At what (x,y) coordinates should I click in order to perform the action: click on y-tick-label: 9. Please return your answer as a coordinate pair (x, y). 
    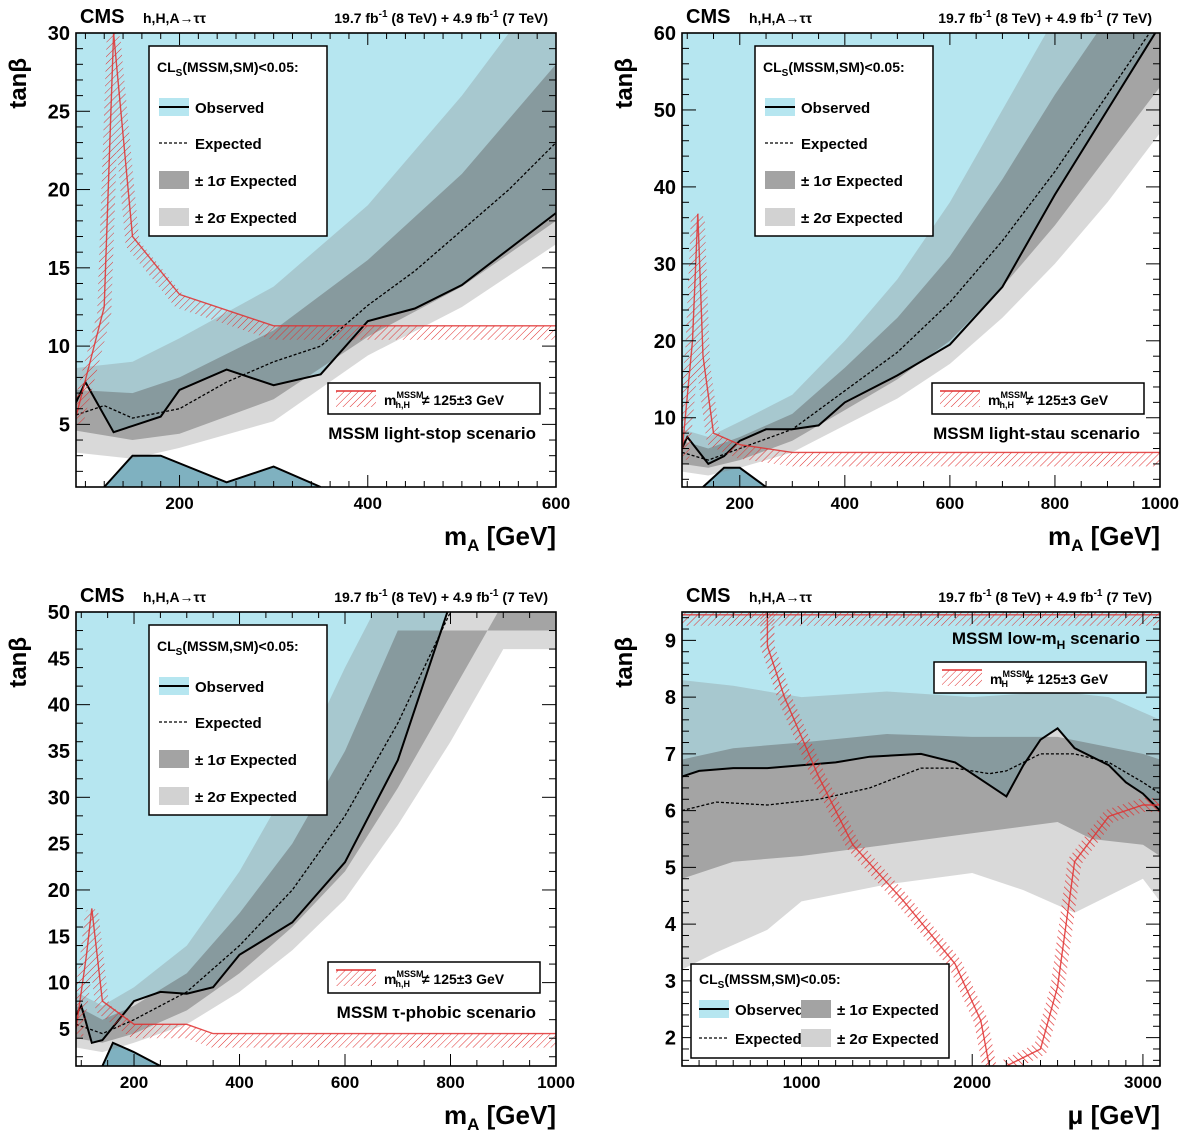
    Looking at the image, I should click on (670, 641).